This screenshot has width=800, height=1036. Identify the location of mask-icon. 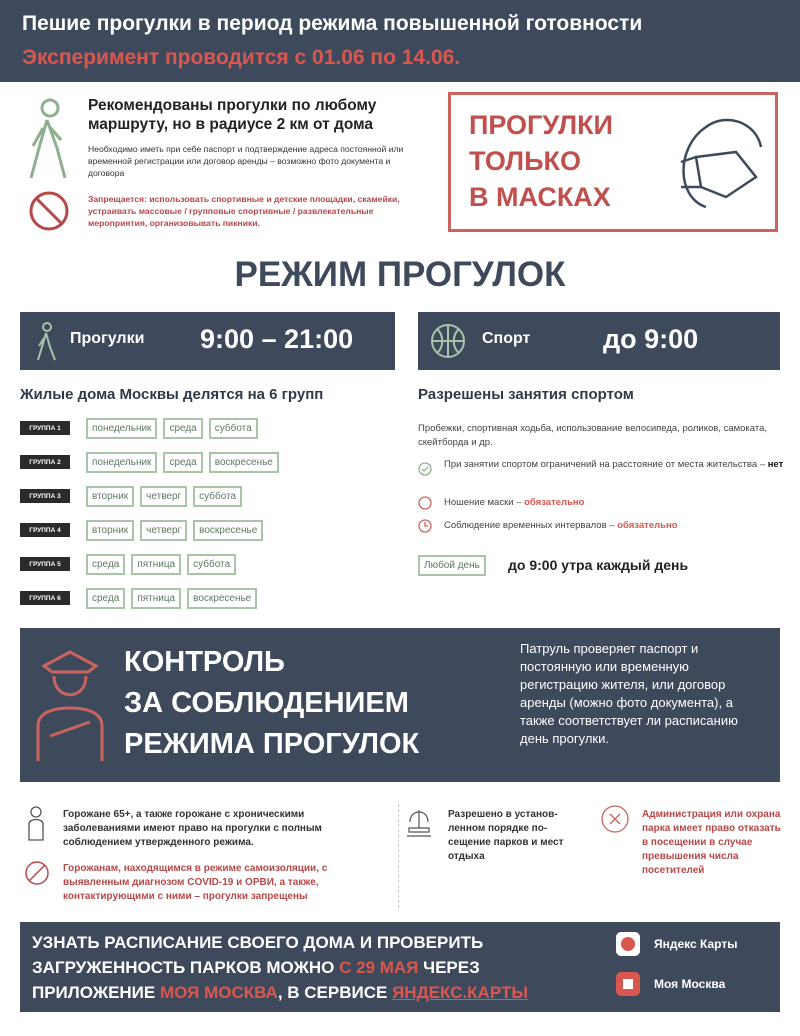
(425, 503).